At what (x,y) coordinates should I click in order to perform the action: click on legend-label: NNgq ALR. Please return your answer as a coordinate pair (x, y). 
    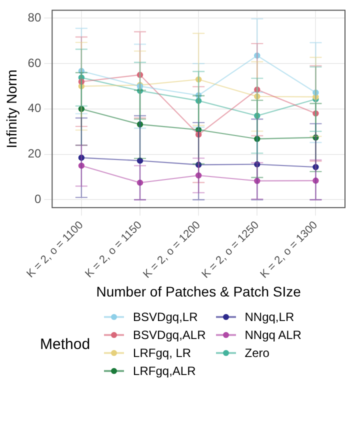
    Looking at the image, I should click on (273, 335).